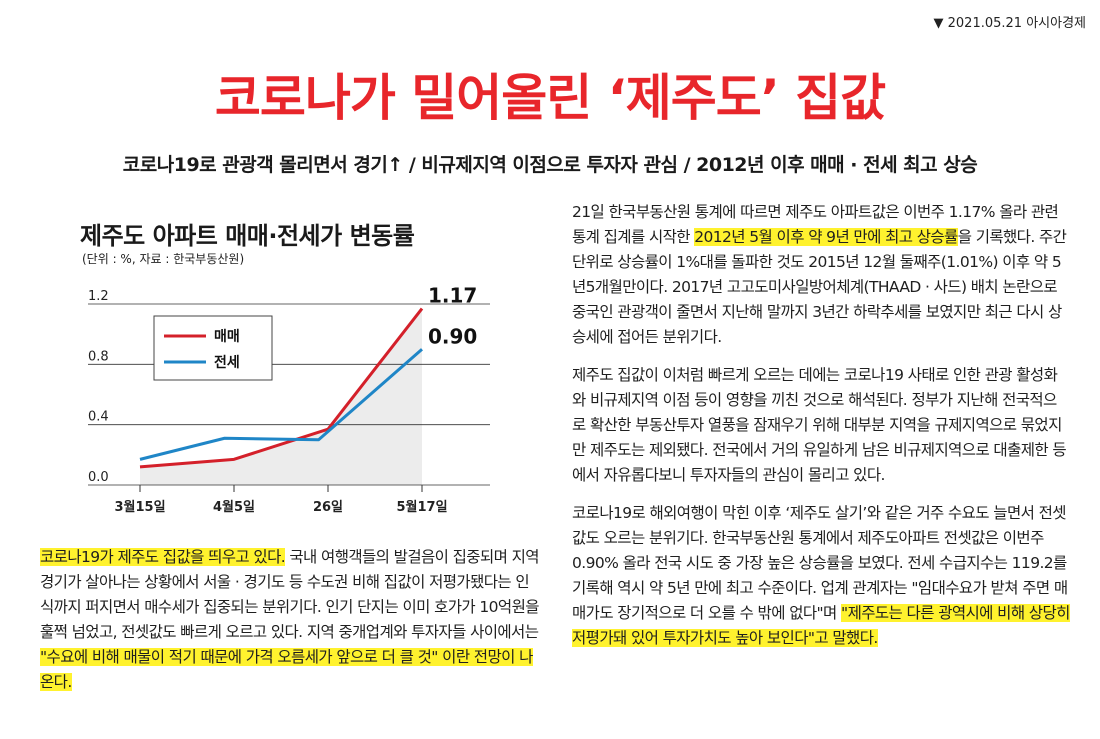 The width and height of the screenshot is (1100, 739). What do you see at coordinates (98, 477) in the screenshot?
I see `y-tick-label: 0.0` at bounding box center [98, 477].